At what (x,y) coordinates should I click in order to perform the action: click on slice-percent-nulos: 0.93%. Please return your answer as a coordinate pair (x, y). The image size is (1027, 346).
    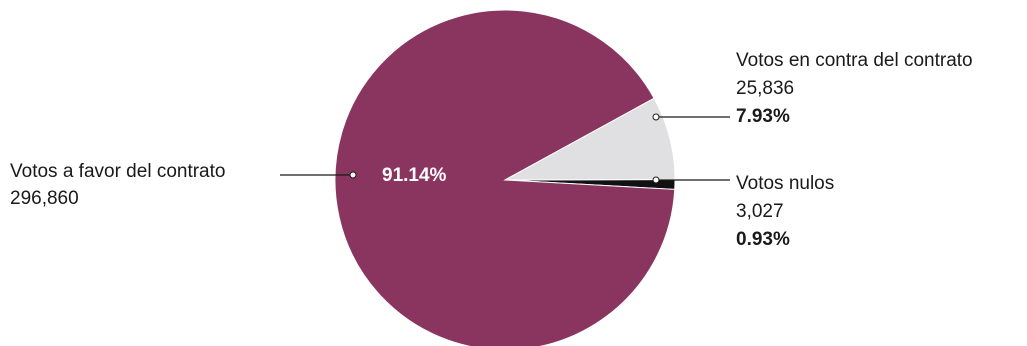
    Looking at the image, I should click on (763, 239).